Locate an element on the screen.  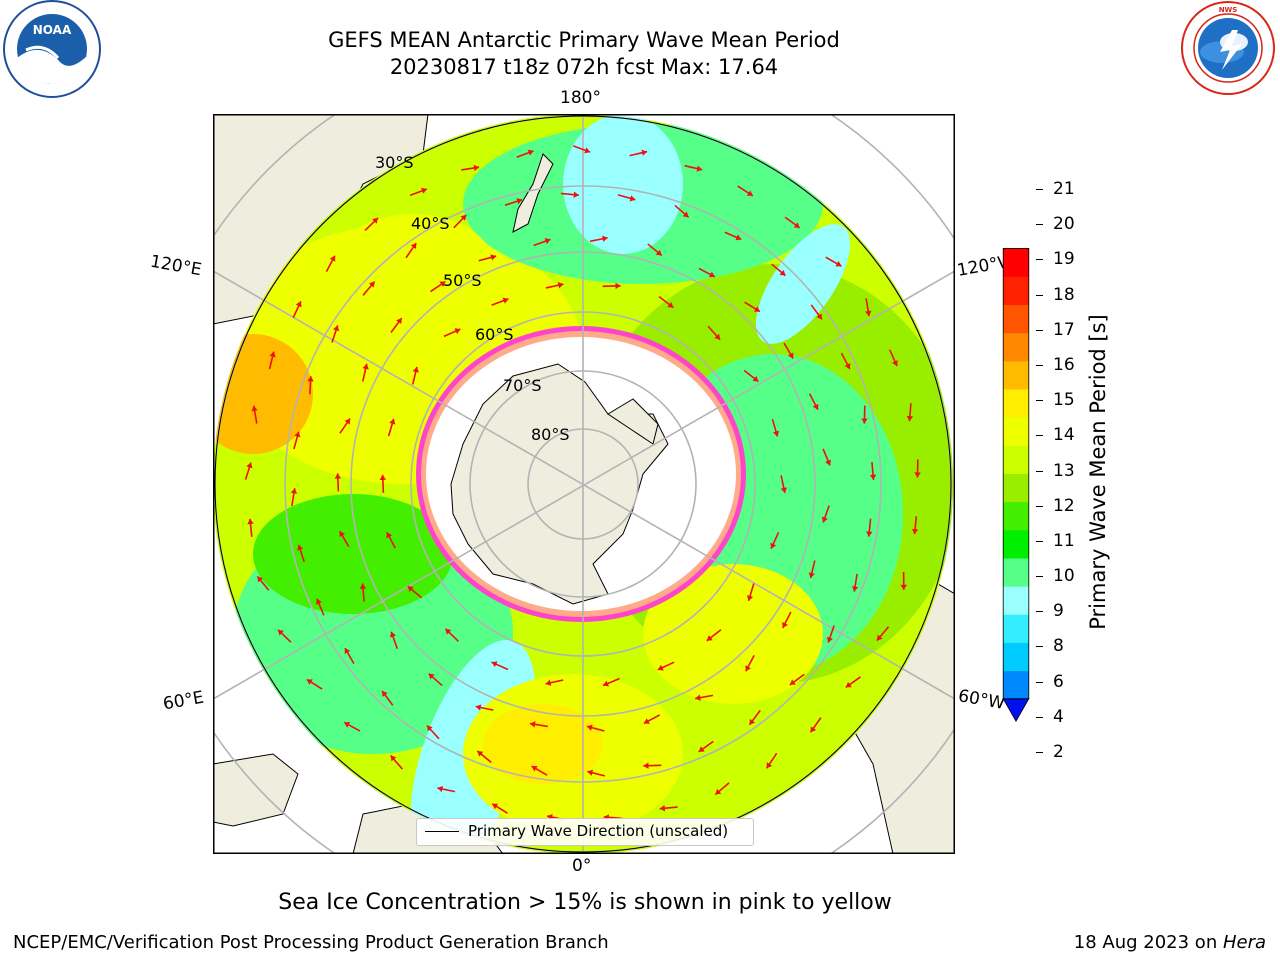
colorbar-tick-label: 21 is located at coordinates (1064, 189).